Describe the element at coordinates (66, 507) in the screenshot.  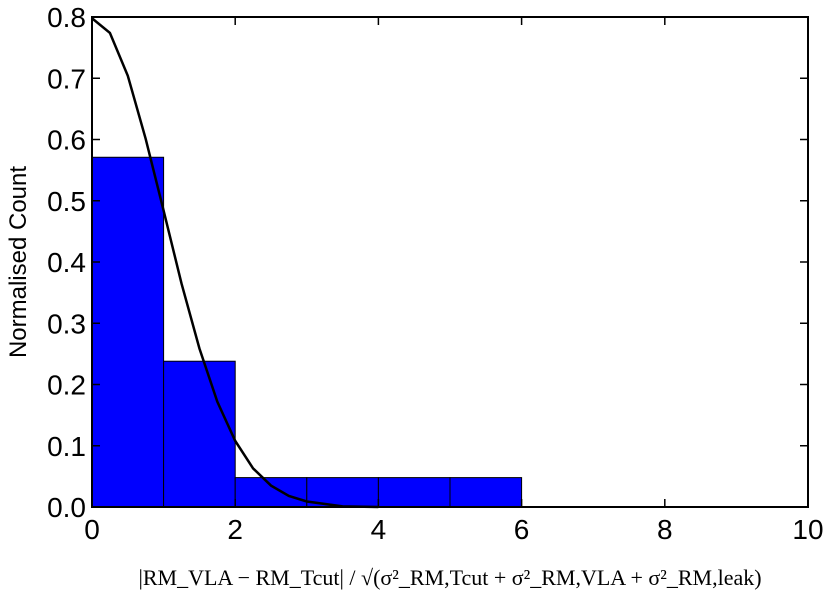
I see `y-tick-label: 0.0` at that location.